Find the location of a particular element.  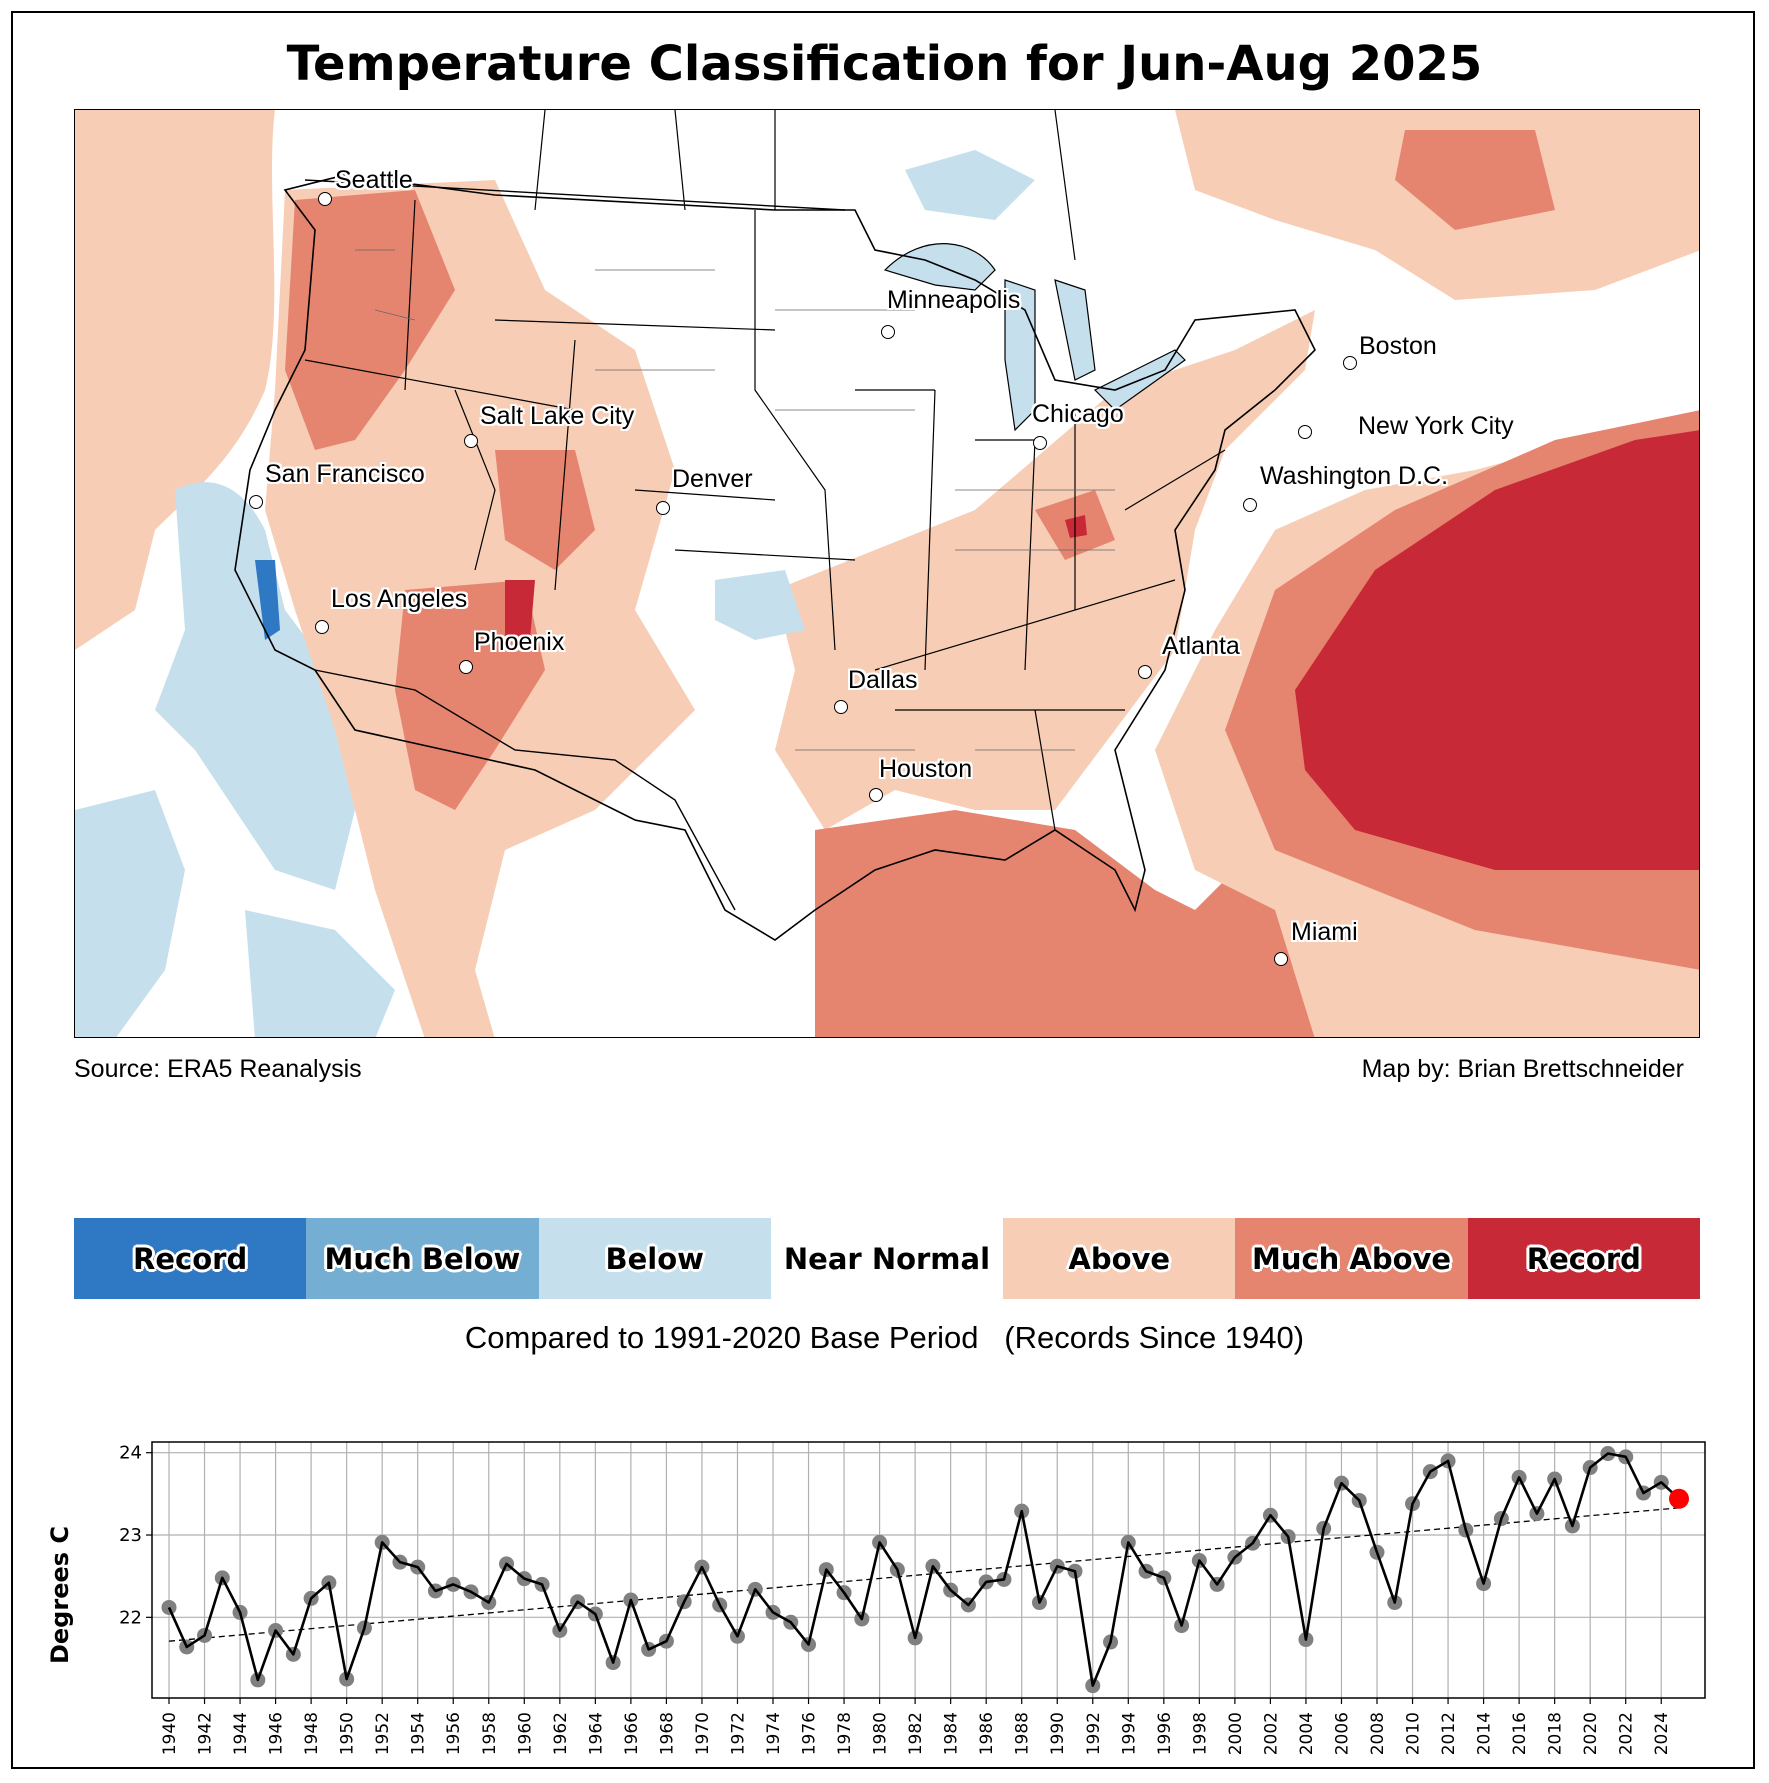

region-fourcorners-muchabove is located at coordinates (545, 510).